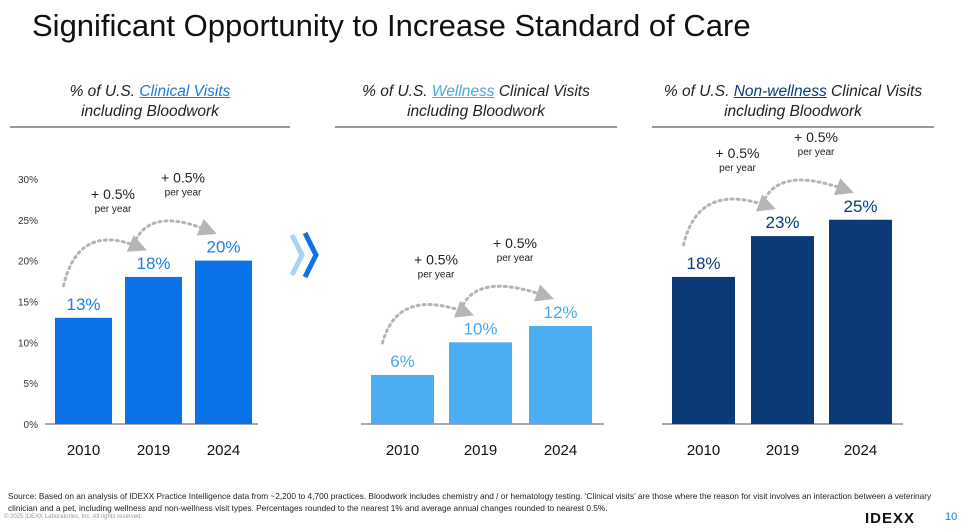  Describe the element at coordinates (28, 262) in the screenshot. I see `y-tick-label: 20%` at that location.